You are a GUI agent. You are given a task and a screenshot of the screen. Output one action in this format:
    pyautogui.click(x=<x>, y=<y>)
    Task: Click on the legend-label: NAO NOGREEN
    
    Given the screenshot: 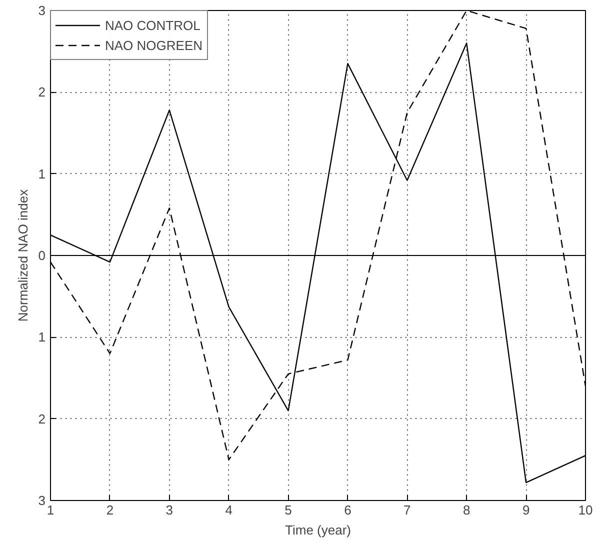 What is the action you would take?
    pyautogui.click(x=154, y=45)
    